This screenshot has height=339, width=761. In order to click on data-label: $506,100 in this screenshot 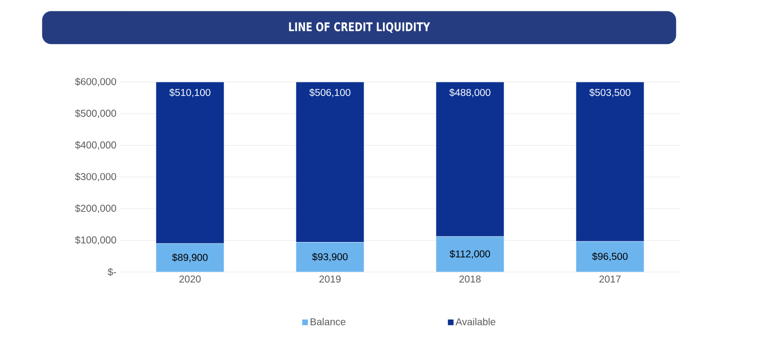, I will do `click(329, 93)`.